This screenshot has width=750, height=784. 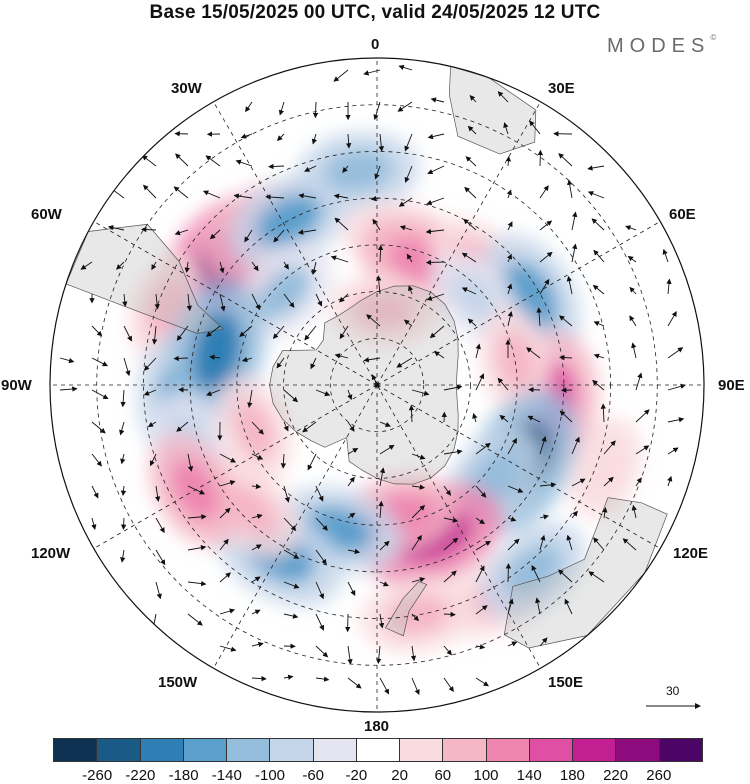 What do you see at coordinates (97, 775) in the screenshot?
I see `colorbar-tick-label: -260` at bounding box center [97, 775].